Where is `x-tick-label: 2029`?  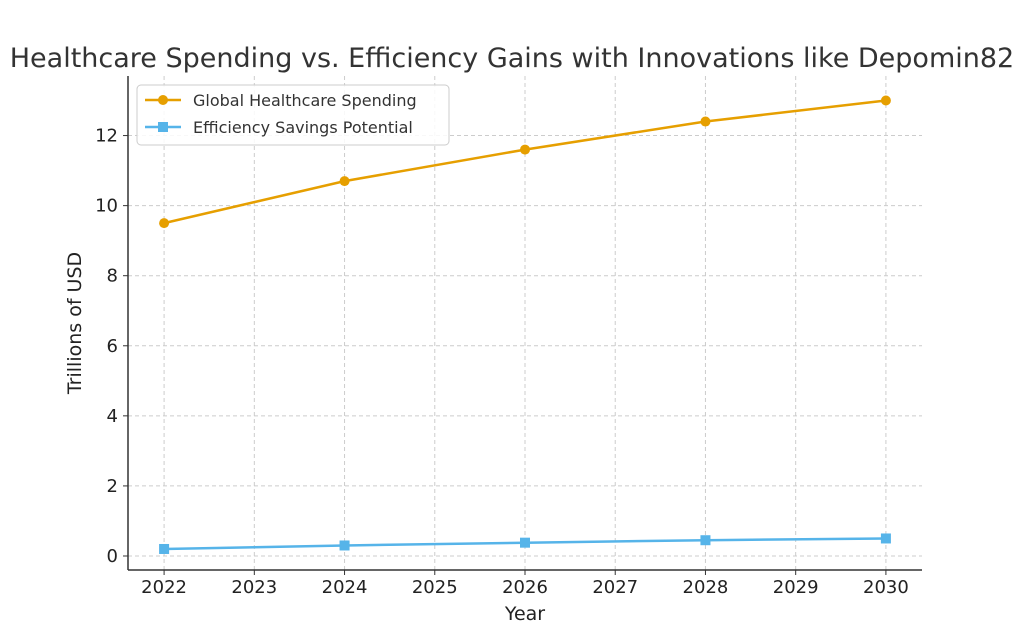 x-tick-label: 2029 is located at coordinates (796, 587).